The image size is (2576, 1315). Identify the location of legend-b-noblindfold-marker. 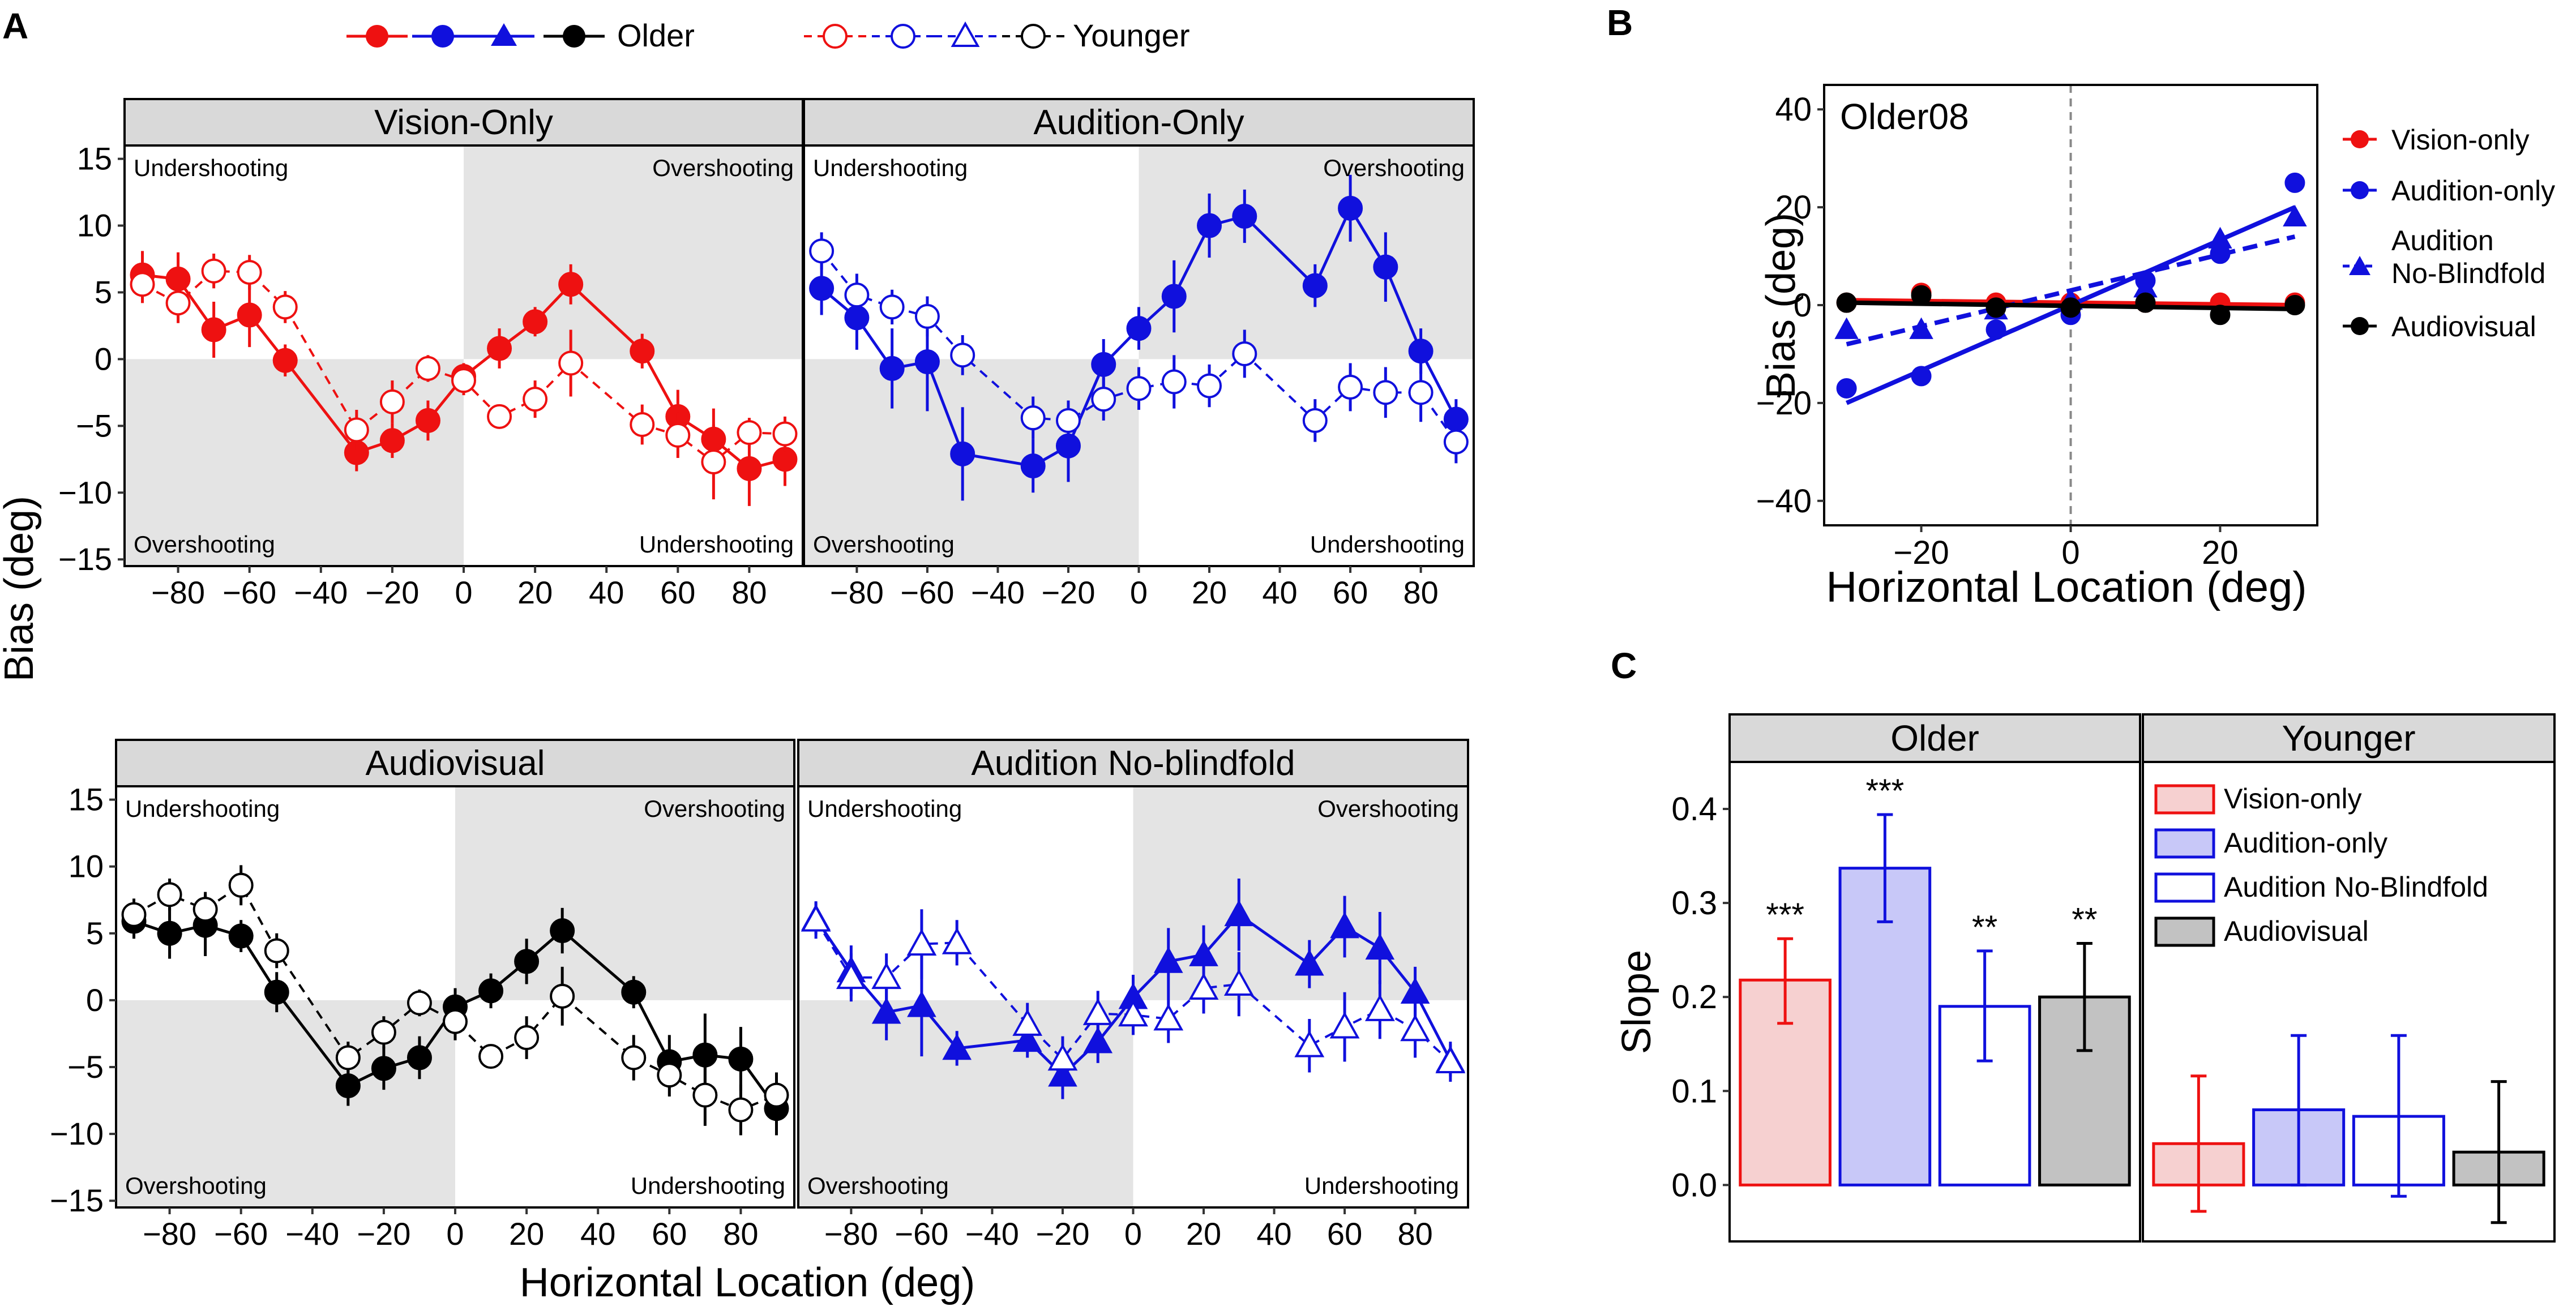
(2359, 265).